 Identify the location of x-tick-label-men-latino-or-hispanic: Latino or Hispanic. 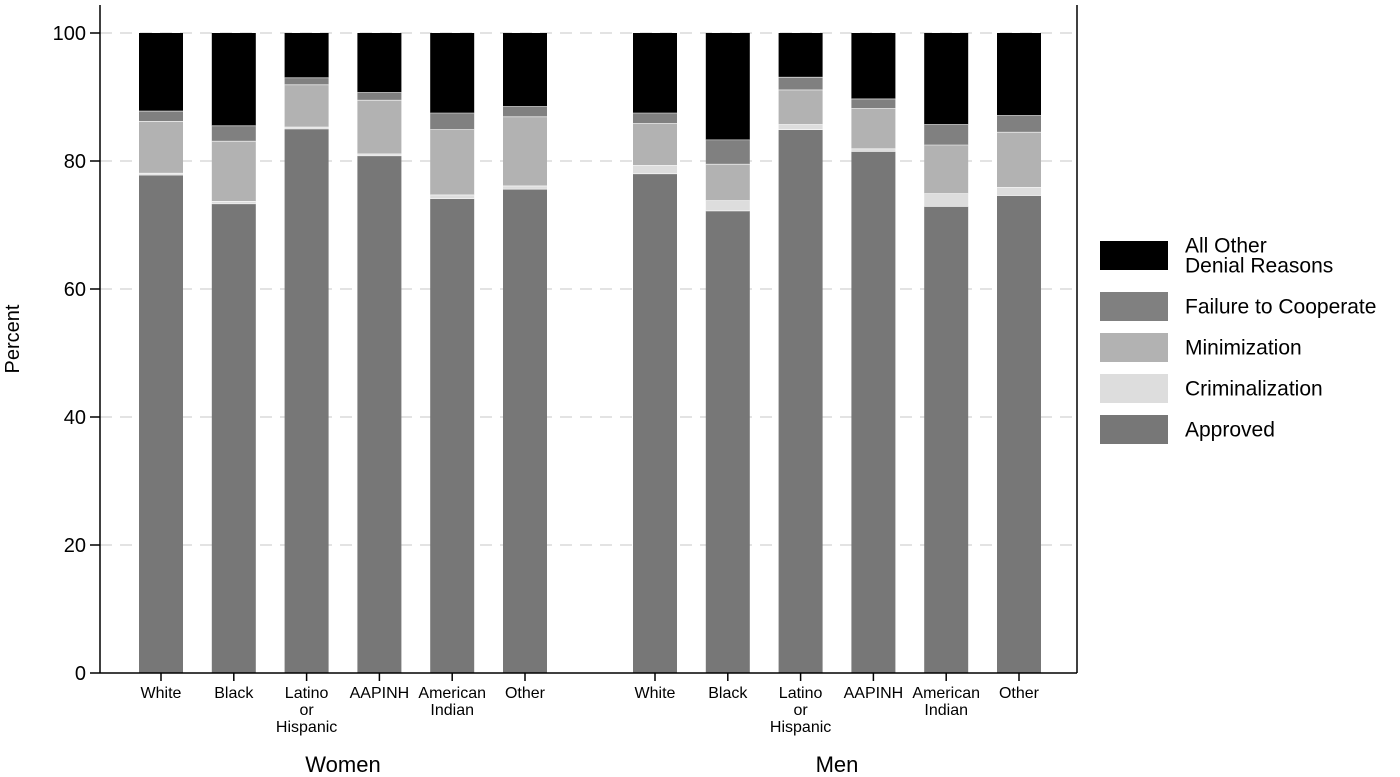
(800, 710).